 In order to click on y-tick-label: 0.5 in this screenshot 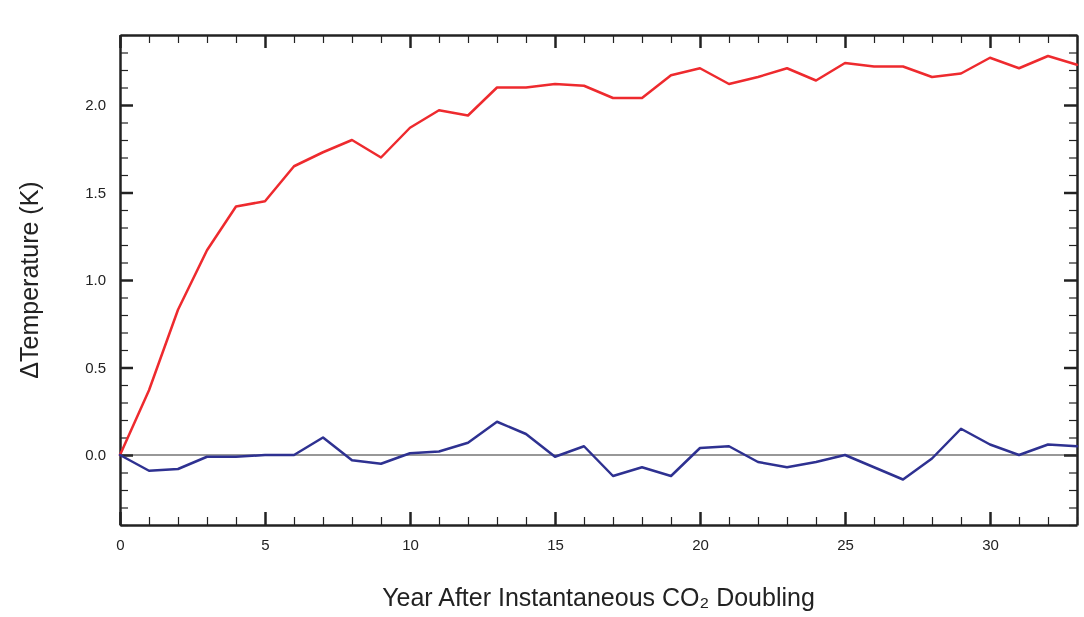, I will do `click(95, 367)`.